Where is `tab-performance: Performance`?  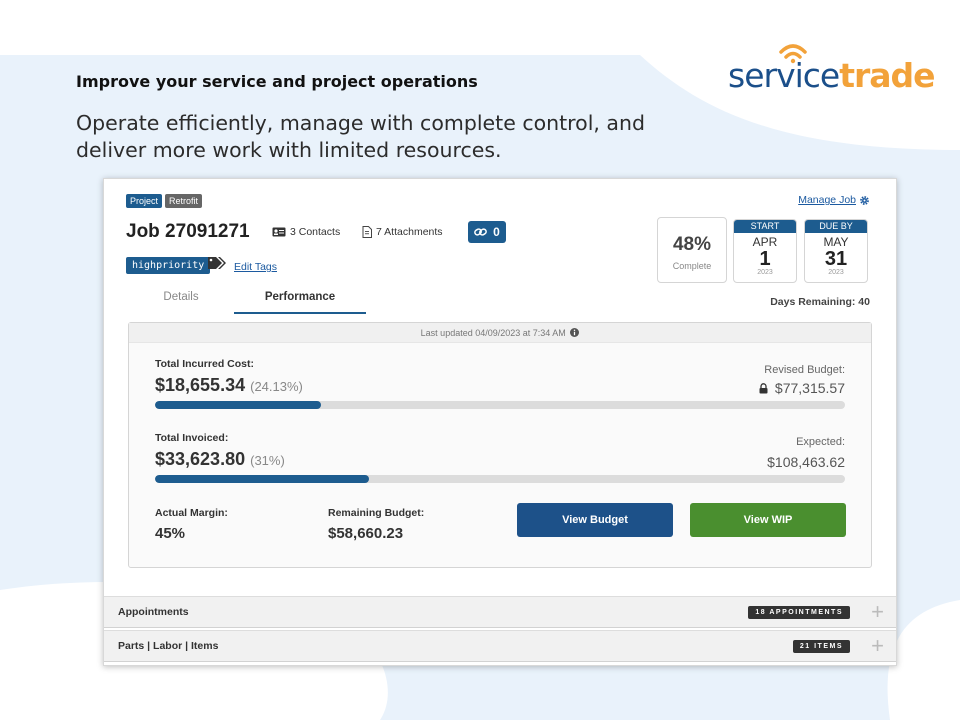
tab-performance: Performance is located at coordinates (300, 302).